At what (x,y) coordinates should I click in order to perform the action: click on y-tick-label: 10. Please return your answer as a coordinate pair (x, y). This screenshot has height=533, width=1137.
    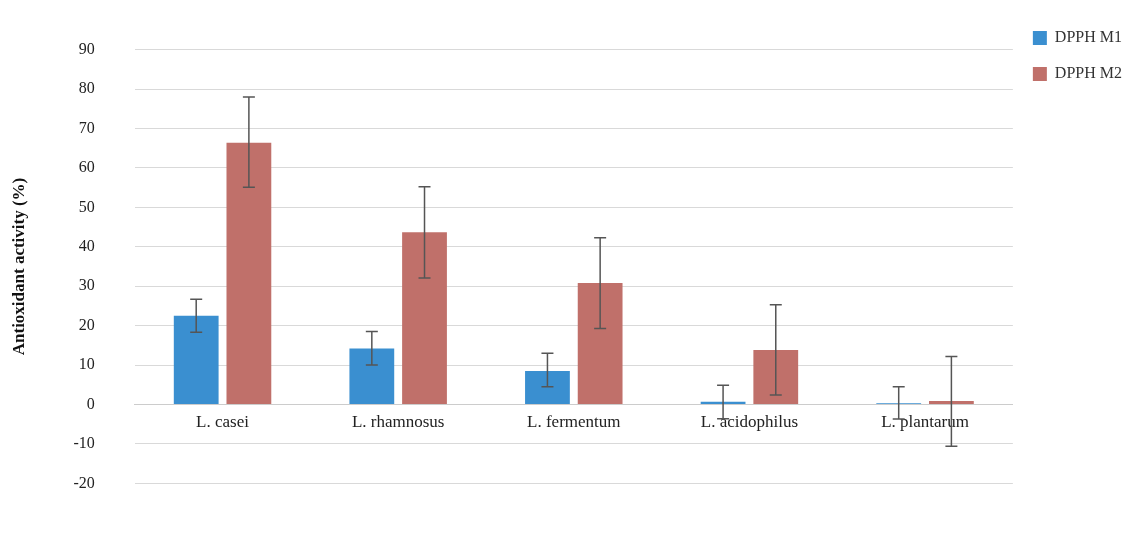
    Looking at the image, I should click on (86, 364).